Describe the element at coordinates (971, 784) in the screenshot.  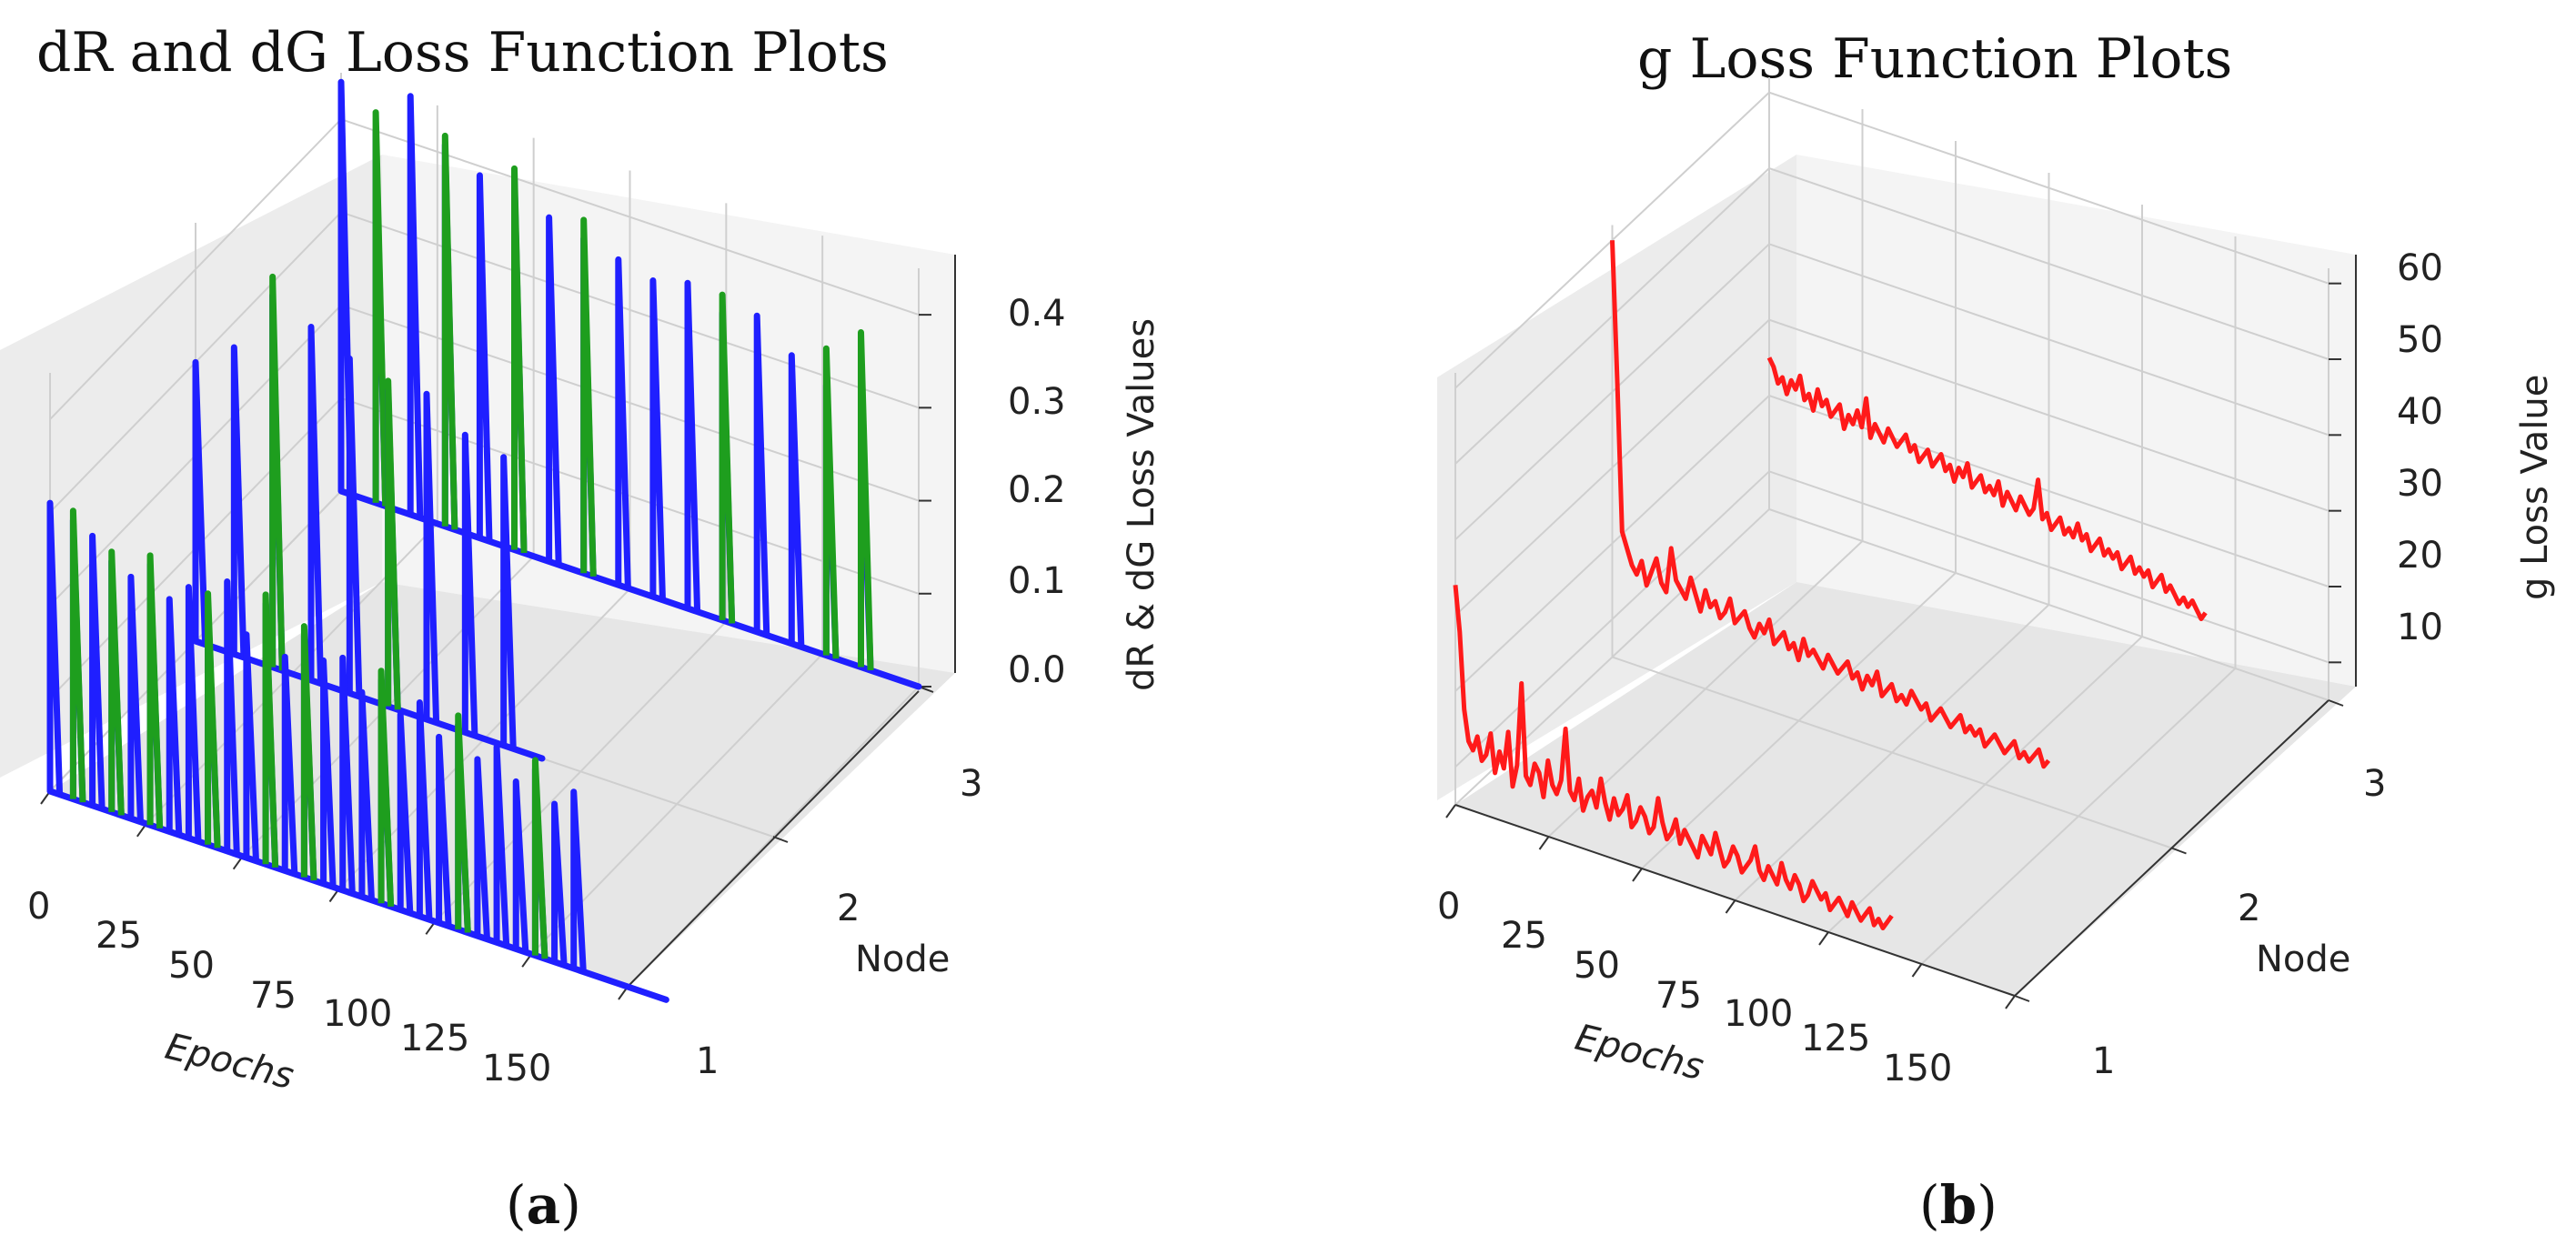
I see `panel-a-ytick-3: 3` at that location.